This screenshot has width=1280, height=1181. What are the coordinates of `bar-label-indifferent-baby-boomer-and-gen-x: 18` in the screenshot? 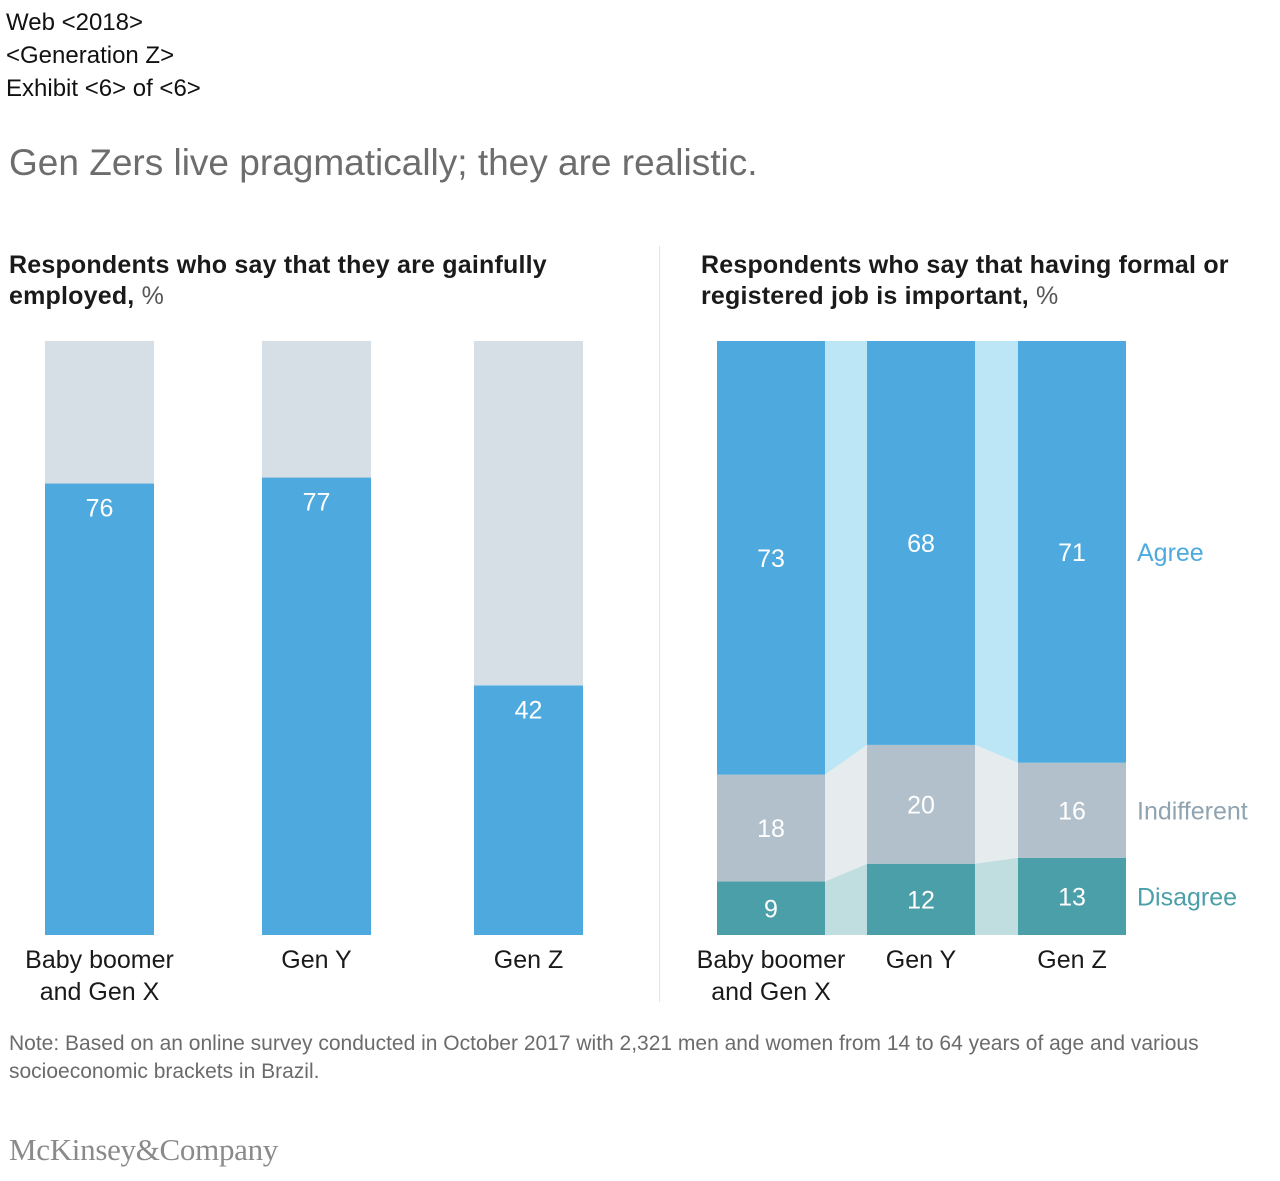 It's located at (771, 829).